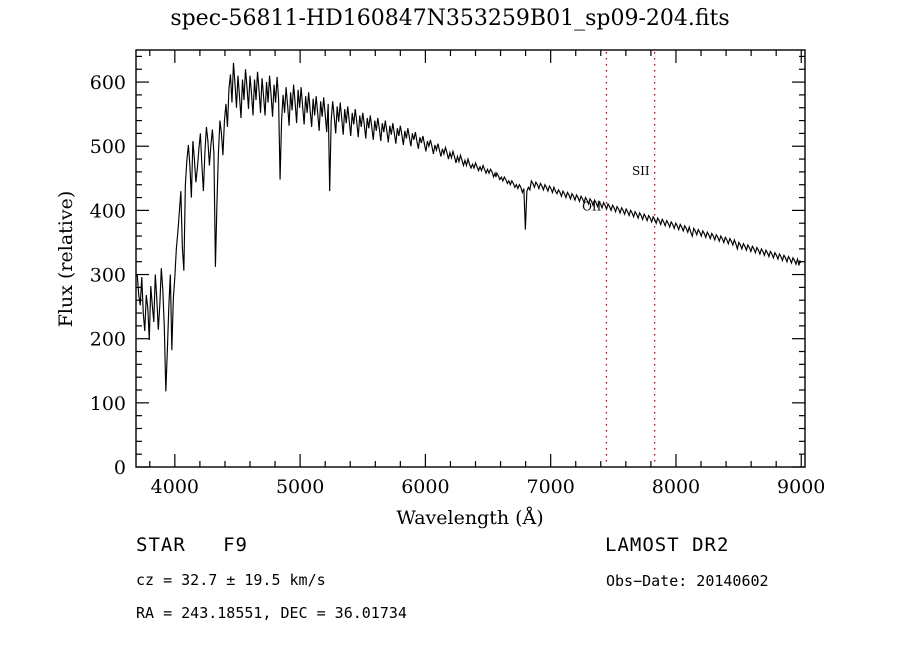 The width and height of the screenshot is (900, 650). What do you see at coordinates (619, 259) in the screenshot?
I see `emission-line-markers: OII SII` at bounding box center [619, 259].